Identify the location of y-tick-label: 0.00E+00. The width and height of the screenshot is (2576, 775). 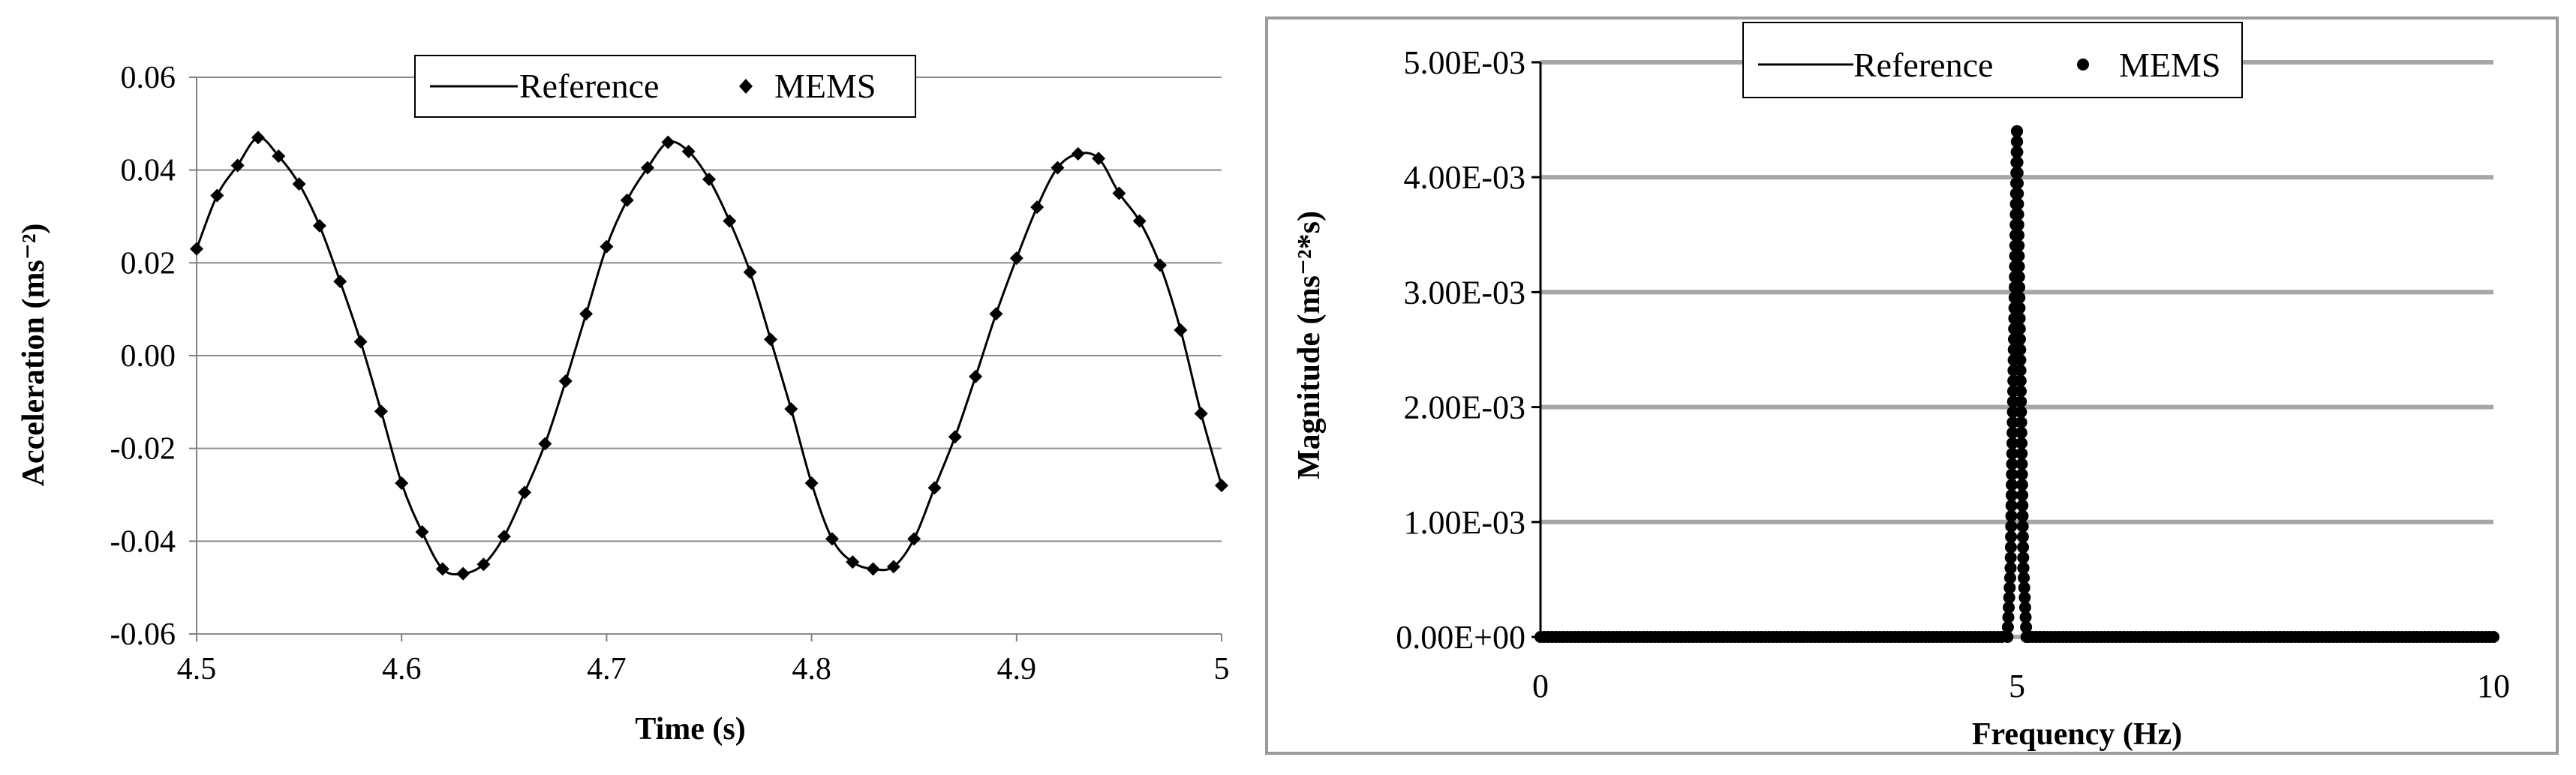
(1460, 637).